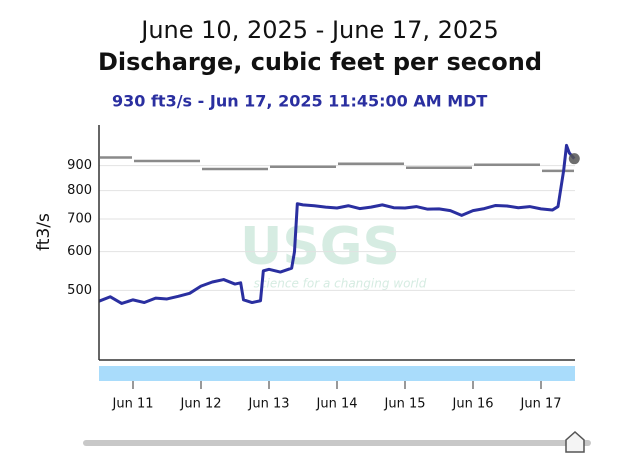 The height and width of the screenshot is (467, 640). What do you see at coordinates (318, 30) in the screenshot?
I see `chart-title: June 10, 2025 - June 17, 2025` at bounding box center [318, 30].